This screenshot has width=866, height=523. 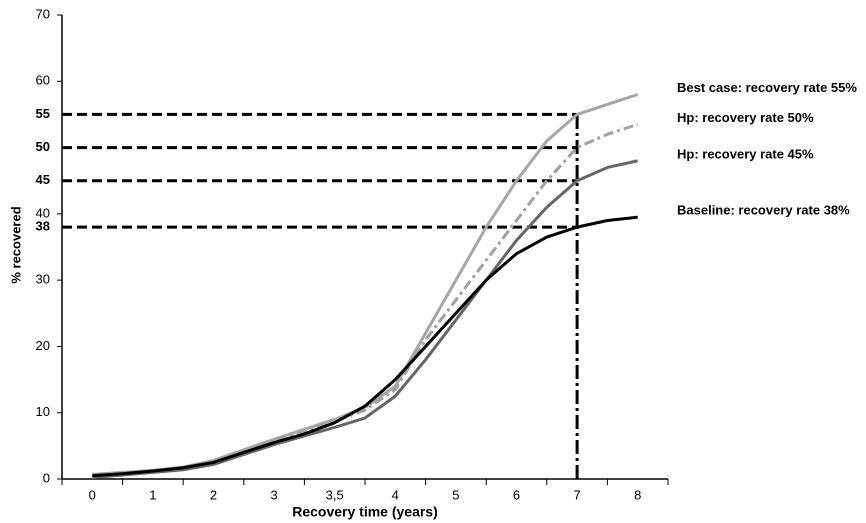 I want to click on reference-tick-label: 50, so click(x=43, y=146).